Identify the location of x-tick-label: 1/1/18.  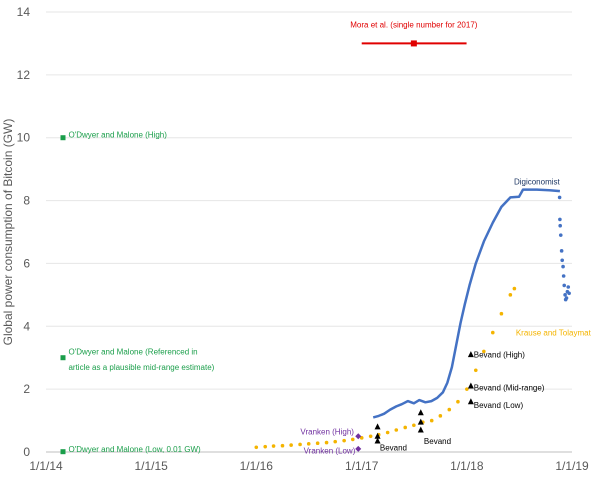
(467, 466).